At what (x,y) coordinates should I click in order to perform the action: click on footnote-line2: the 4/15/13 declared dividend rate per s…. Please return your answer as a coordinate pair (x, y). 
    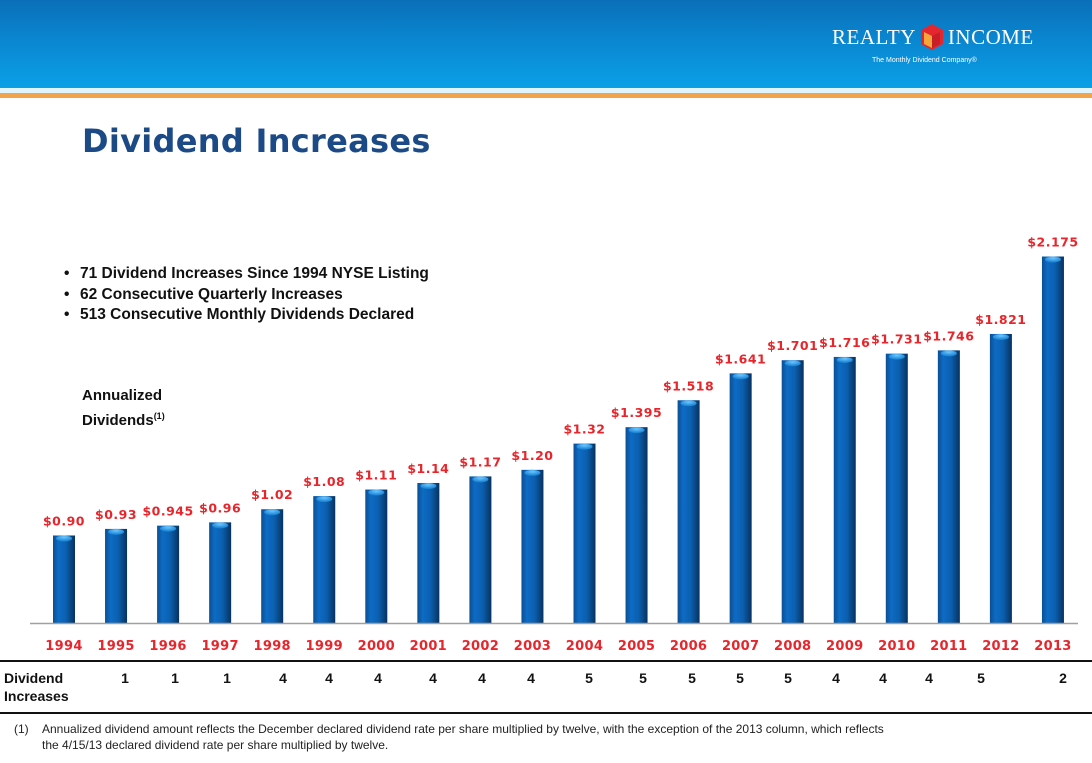
    Looking at the image, I should click on (215, 745).